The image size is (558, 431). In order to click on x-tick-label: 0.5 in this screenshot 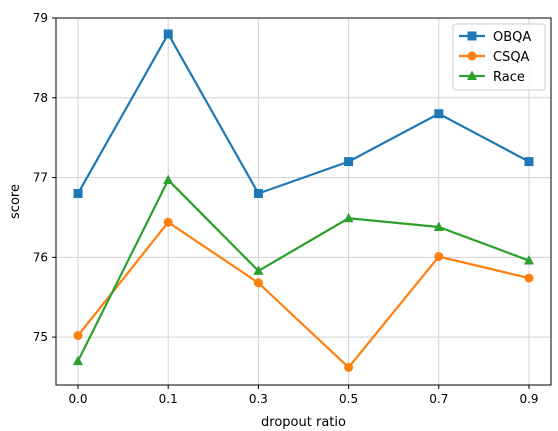, I will do `click(348, 399)`.